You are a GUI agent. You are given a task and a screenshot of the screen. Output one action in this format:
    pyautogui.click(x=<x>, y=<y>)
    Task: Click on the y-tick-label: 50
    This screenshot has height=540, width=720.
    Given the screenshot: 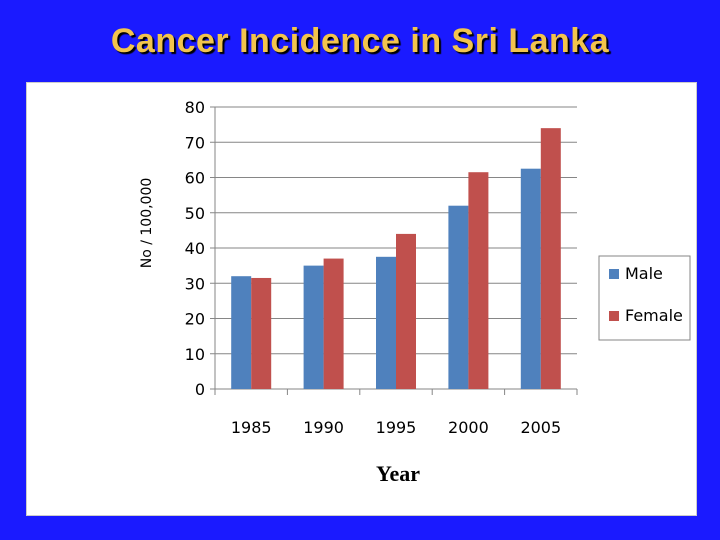 What is the action you would take?
    pyautogui.click(x=195, y=213)
    